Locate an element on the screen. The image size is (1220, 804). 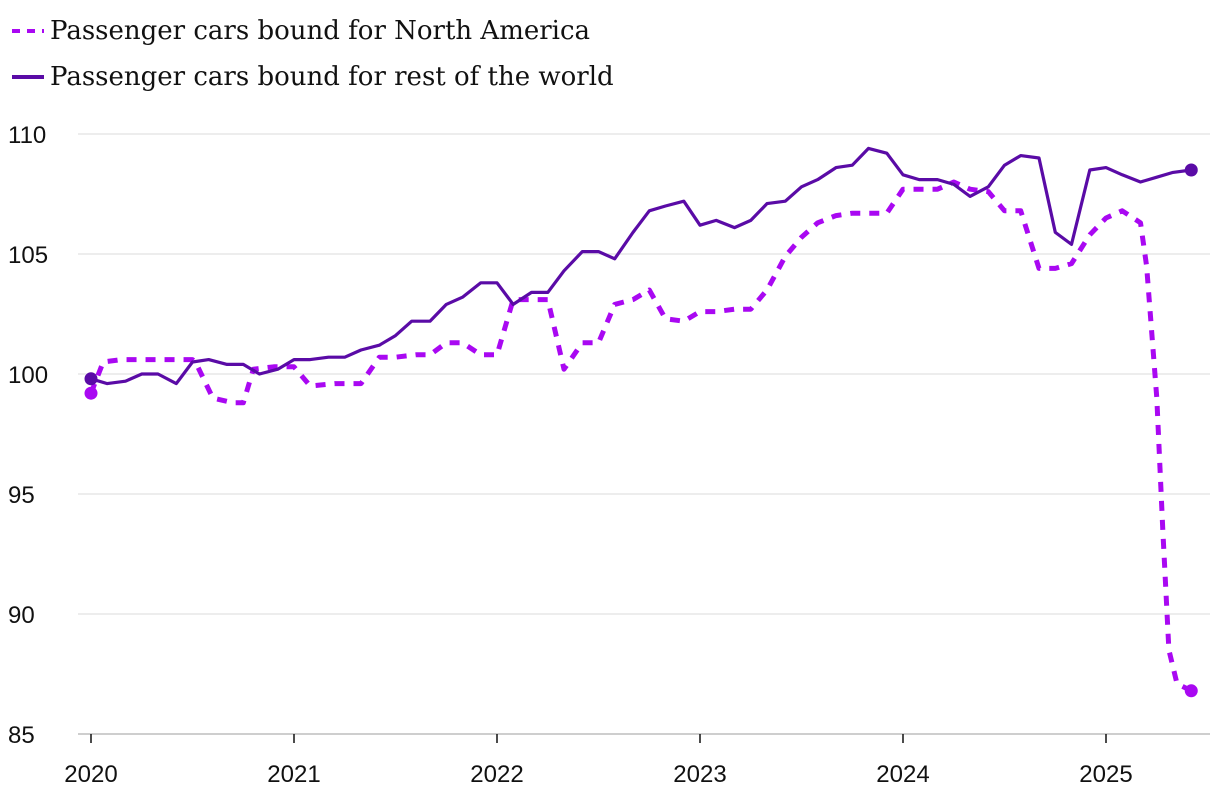
x-tick-label-2025: 2025 is located at coordinates (1105, 774).